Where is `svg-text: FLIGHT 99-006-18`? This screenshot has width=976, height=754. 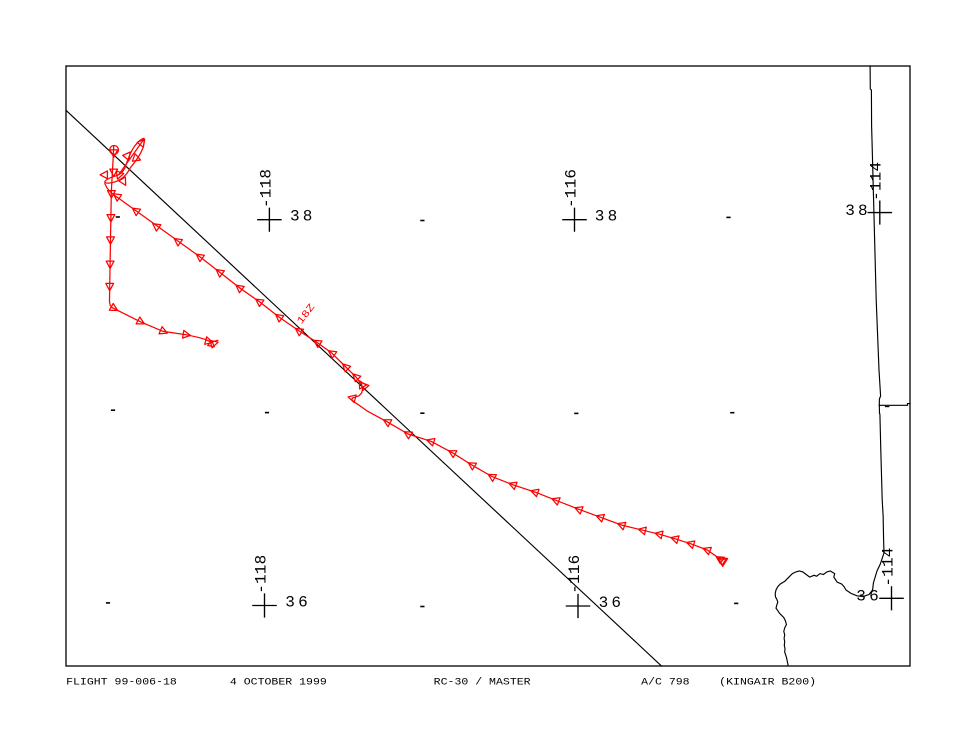
svg-text: FLIGHT 99-006-18 is located at coordinates (121, 682).